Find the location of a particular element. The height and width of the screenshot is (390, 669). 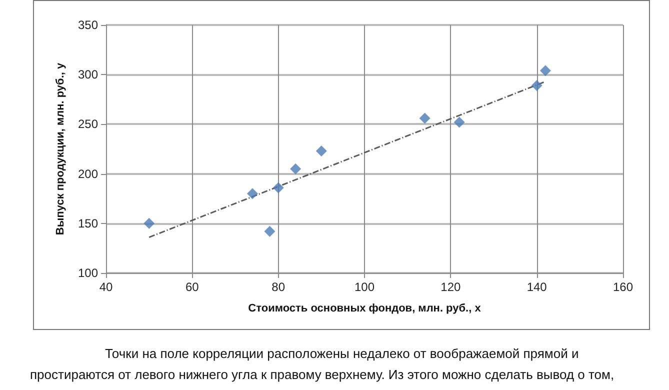

y-tick-label: 250 is located at coordinates (88, 124).